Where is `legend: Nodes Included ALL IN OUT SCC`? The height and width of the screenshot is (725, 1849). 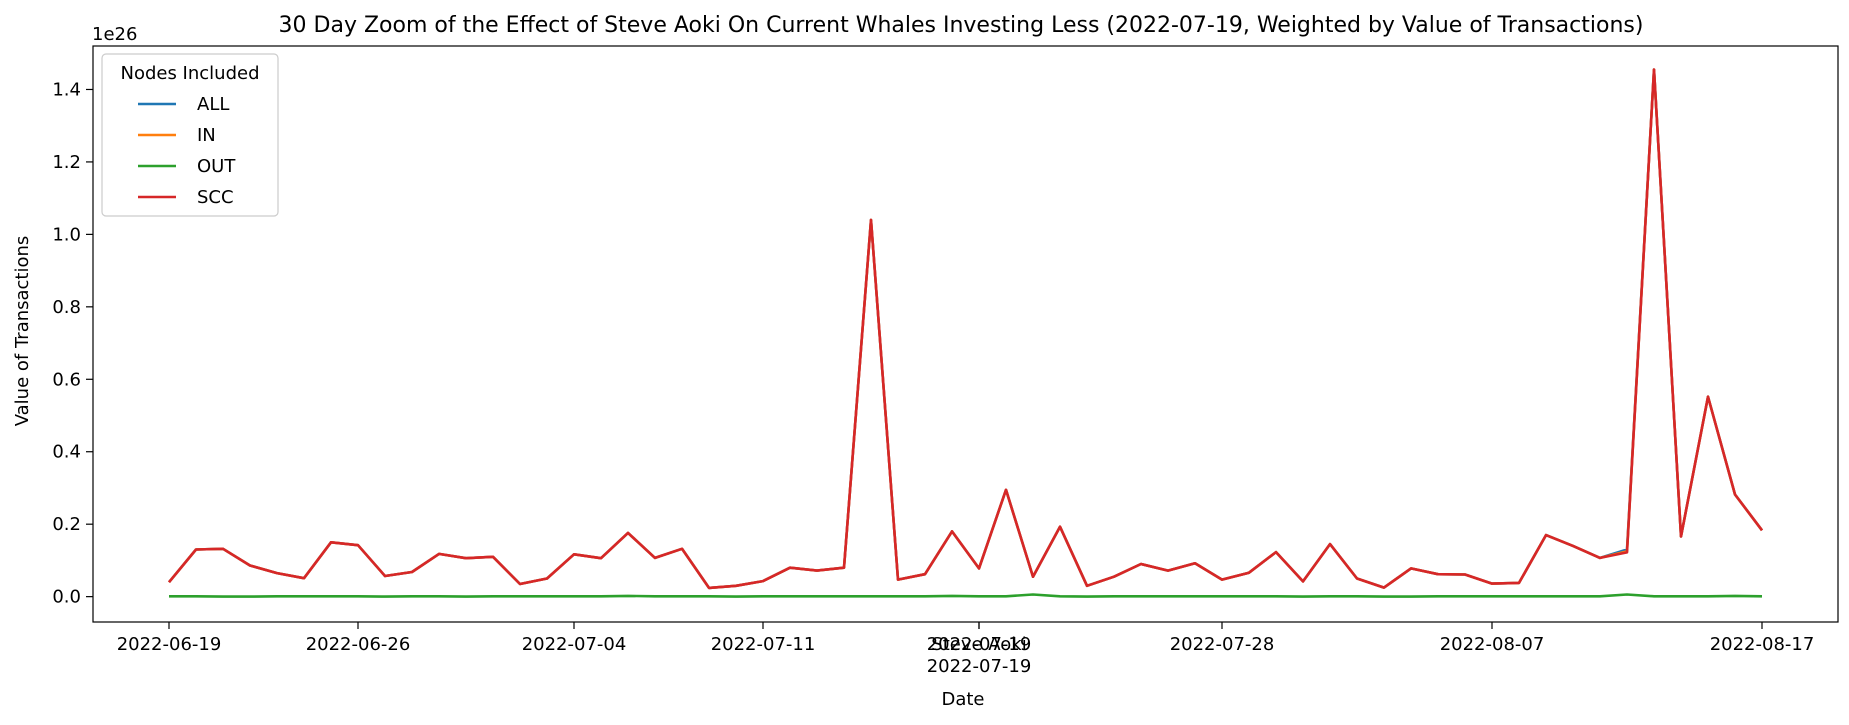 legend: Nodes Included ALL IN OUT SCC is located at coordinates (190, 135).